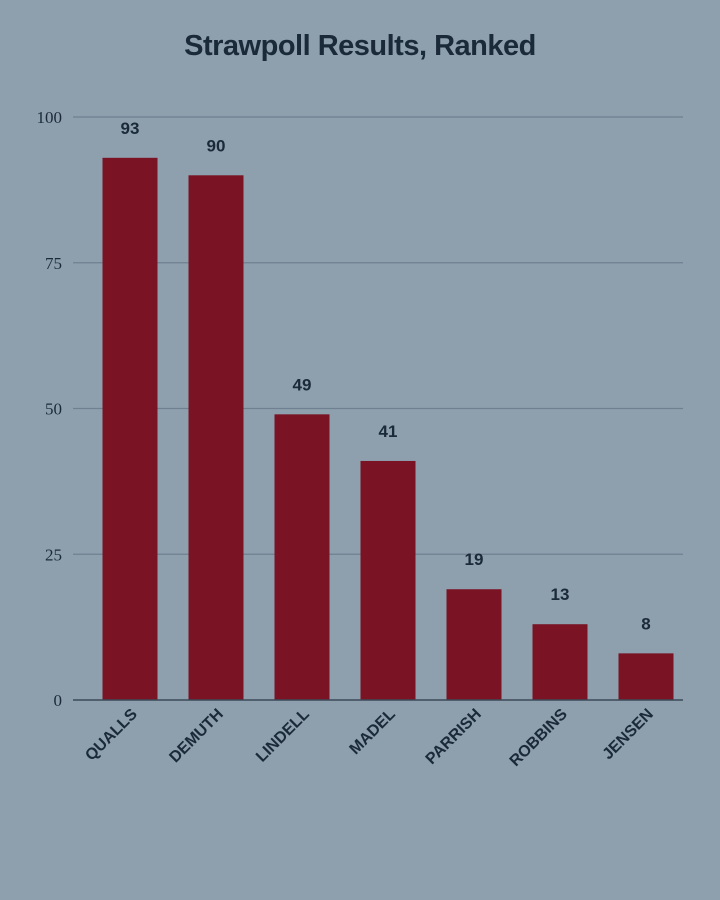  Describe the element at coordinates (216, 145) in the screenshot. I see `data-label-demuth: 90` at that location.